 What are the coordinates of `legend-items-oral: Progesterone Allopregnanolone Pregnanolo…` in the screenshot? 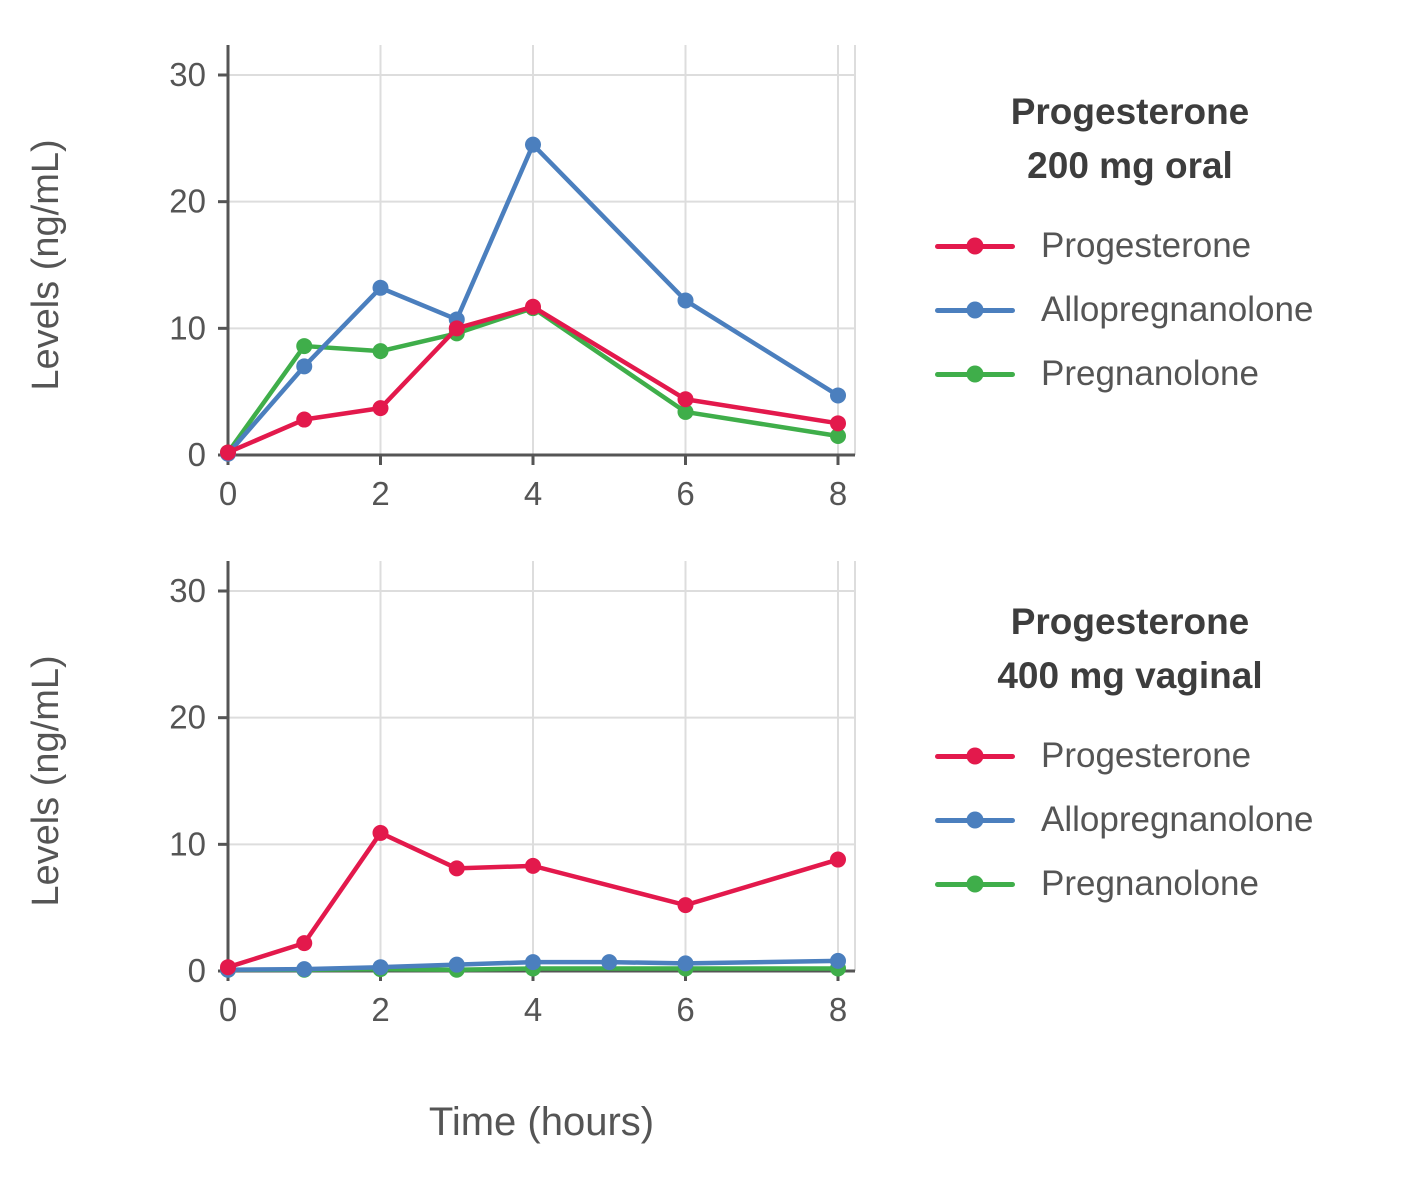 It's located at (1130, 310).